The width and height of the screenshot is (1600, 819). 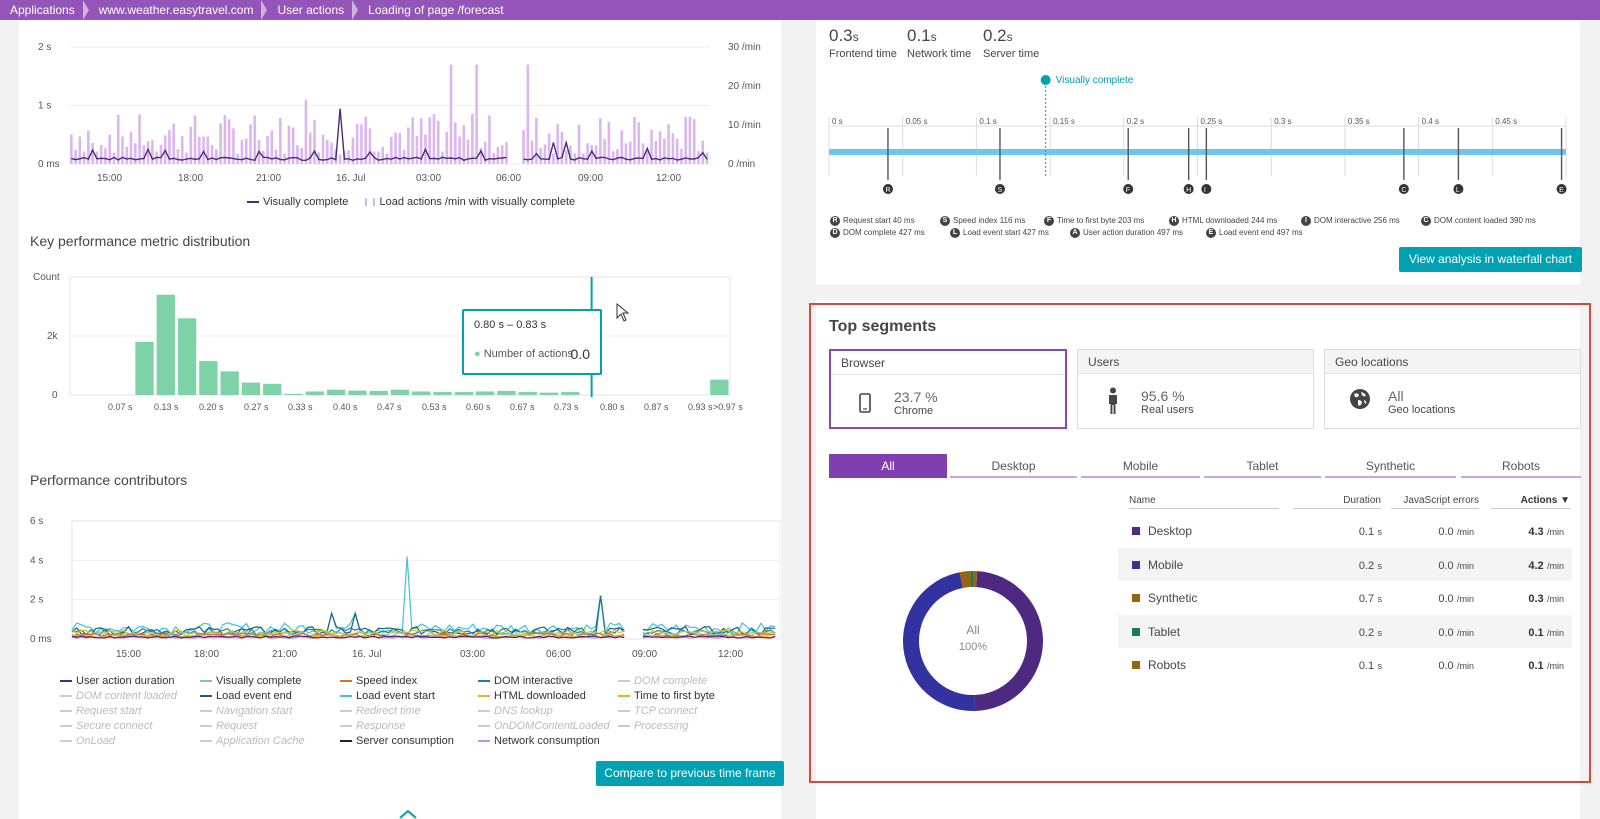 I want to click on contributor-legend-item: Secure connect, so click(x=106, y=726).